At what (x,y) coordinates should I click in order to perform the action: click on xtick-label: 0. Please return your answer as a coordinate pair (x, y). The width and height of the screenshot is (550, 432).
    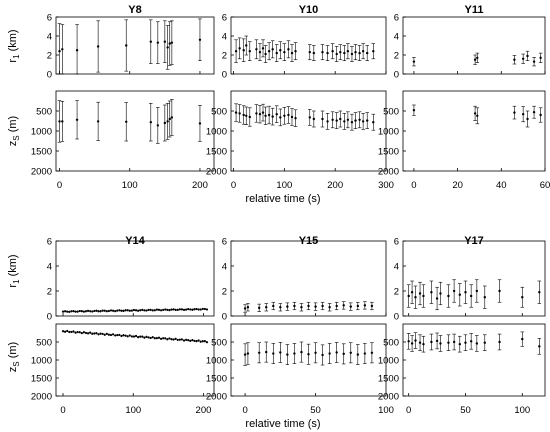
    Looking at the image, I should click on (244, 410).